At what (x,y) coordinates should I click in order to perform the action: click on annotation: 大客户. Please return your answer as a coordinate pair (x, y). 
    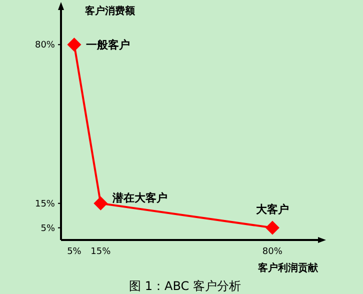
    Looking at the image, I should click on (272, 209).